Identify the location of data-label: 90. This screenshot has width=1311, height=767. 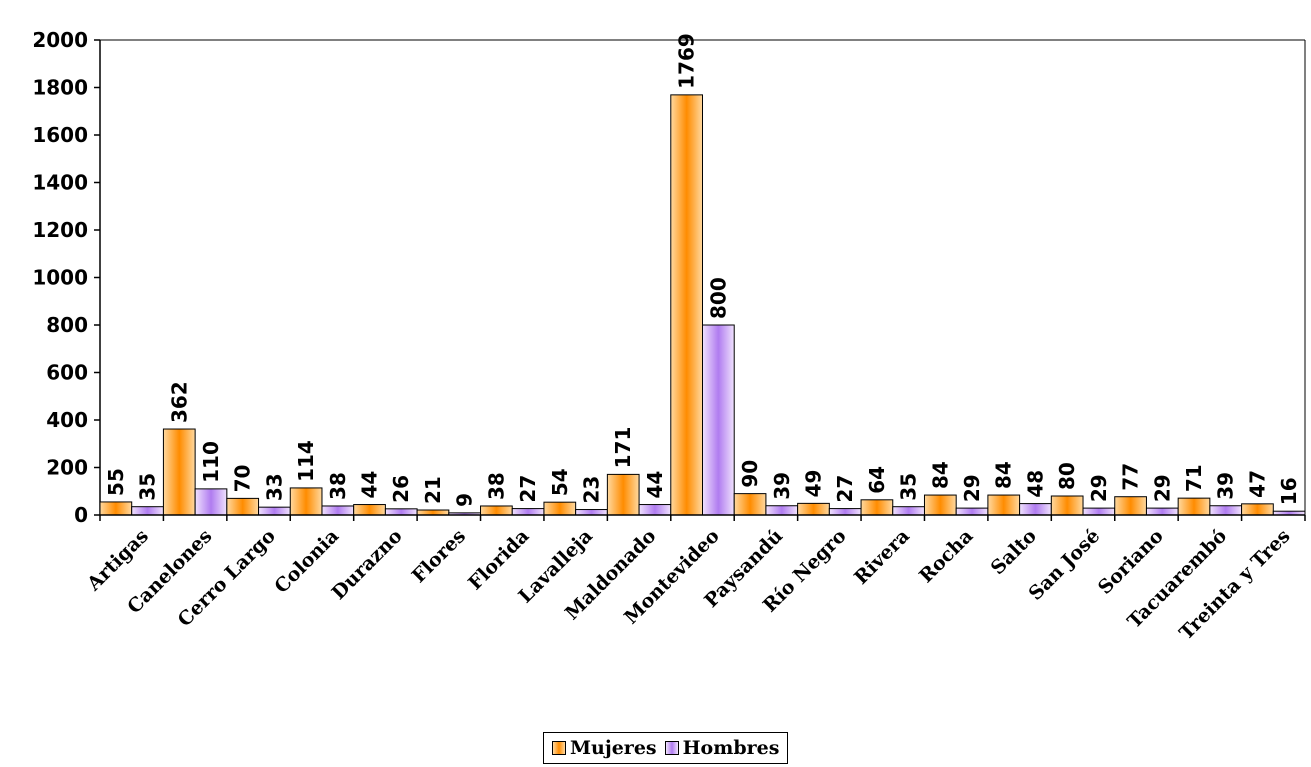
(750, 474).